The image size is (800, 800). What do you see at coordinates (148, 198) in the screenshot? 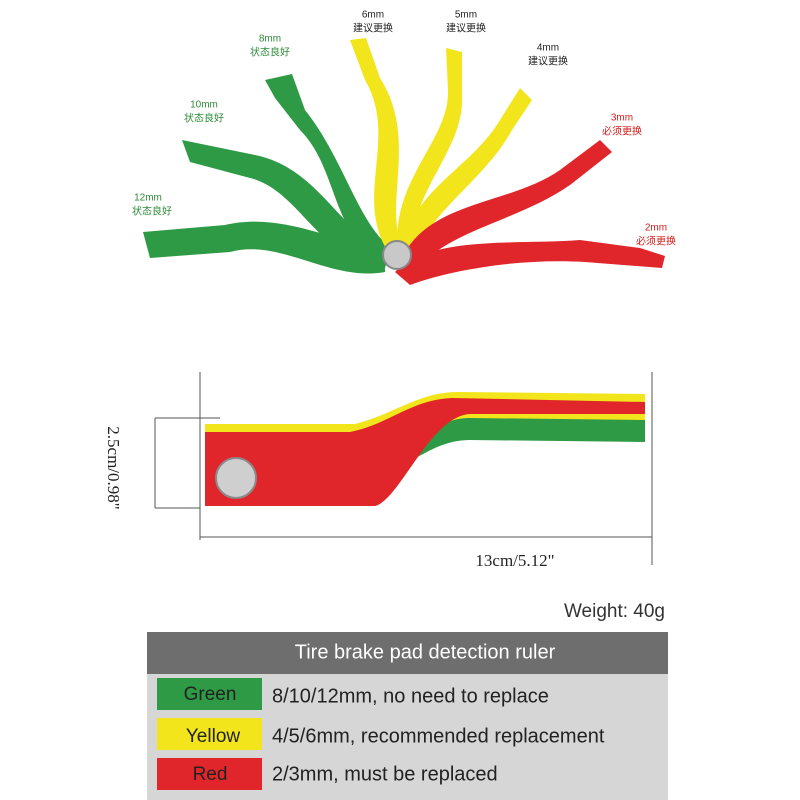
I see `blade-size: 12mm` at bounding box center [148, 198].